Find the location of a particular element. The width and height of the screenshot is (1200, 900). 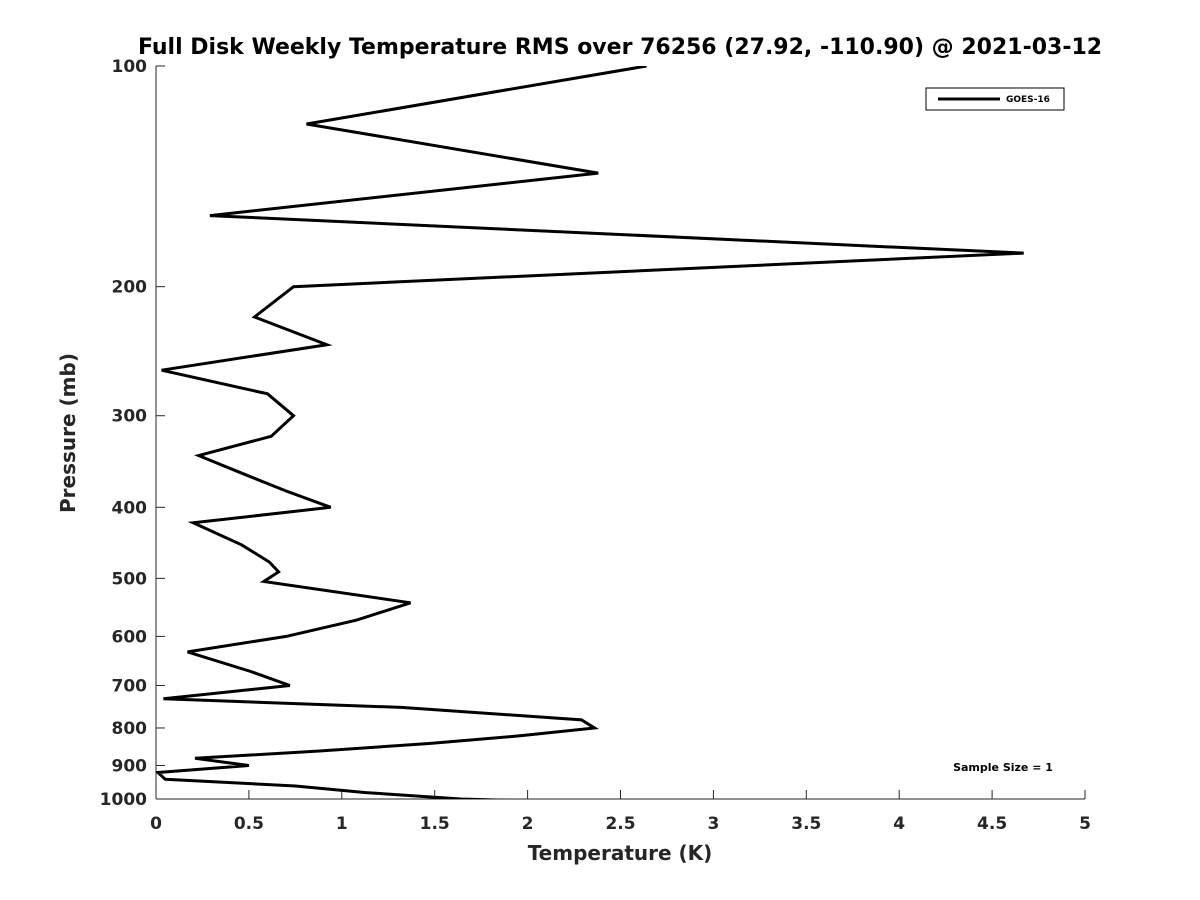

y-tick-label: 500 is located at coordinates (130, 579).